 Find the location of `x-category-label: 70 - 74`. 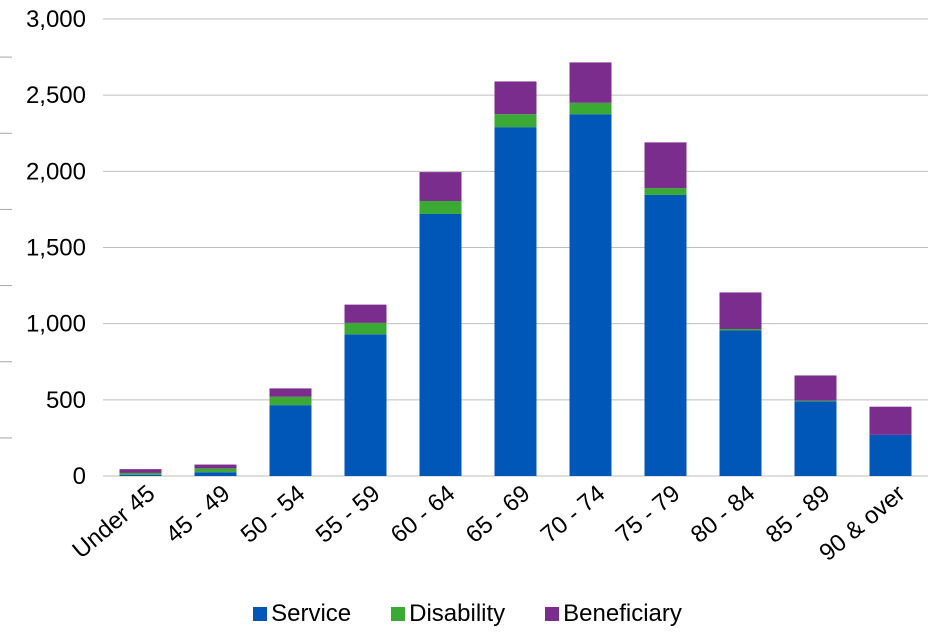

x-category-label: 70 - 74 is located at coordinates (573, 514).